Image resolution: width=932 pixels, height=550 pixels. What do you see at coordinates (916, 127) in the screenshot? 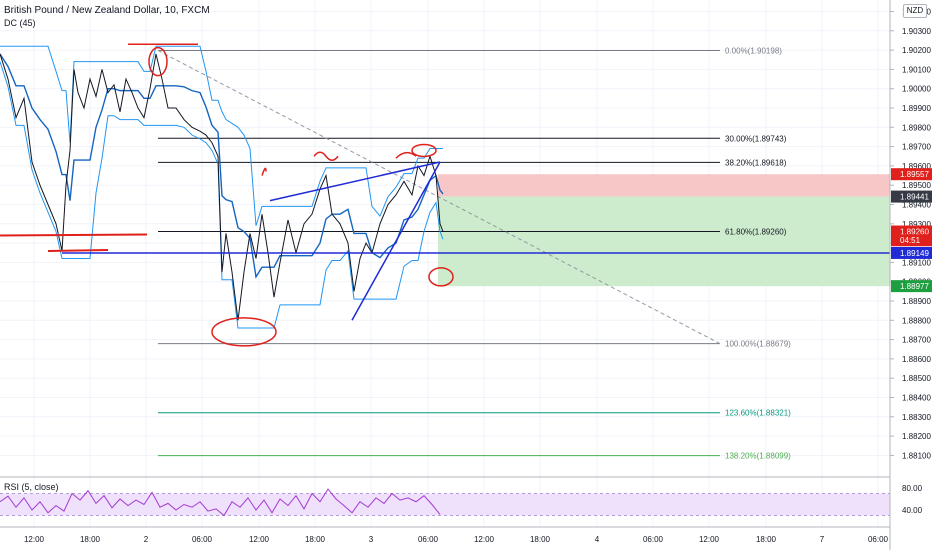
I see `price-tick-label: 1.89800` at bounding box center [916, 127].